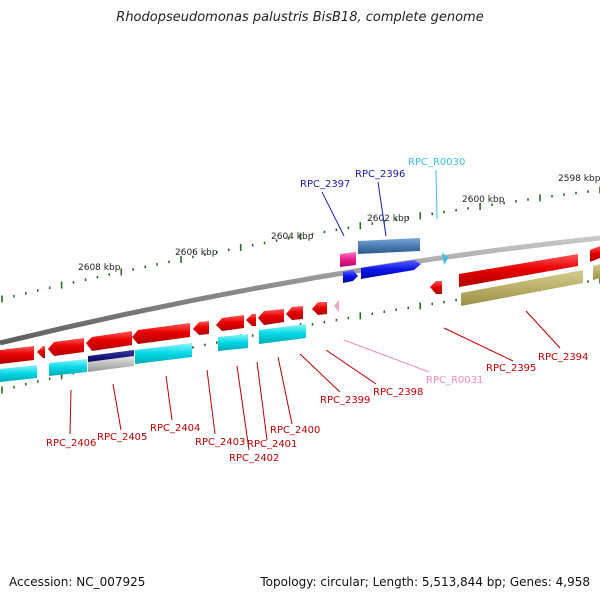 The height and width of the screenshot is (600, 600). Describe the element at coordinates (454, 380) in the screenshot. I see `label-rpc-r0031: RPC_R0031` at that location.